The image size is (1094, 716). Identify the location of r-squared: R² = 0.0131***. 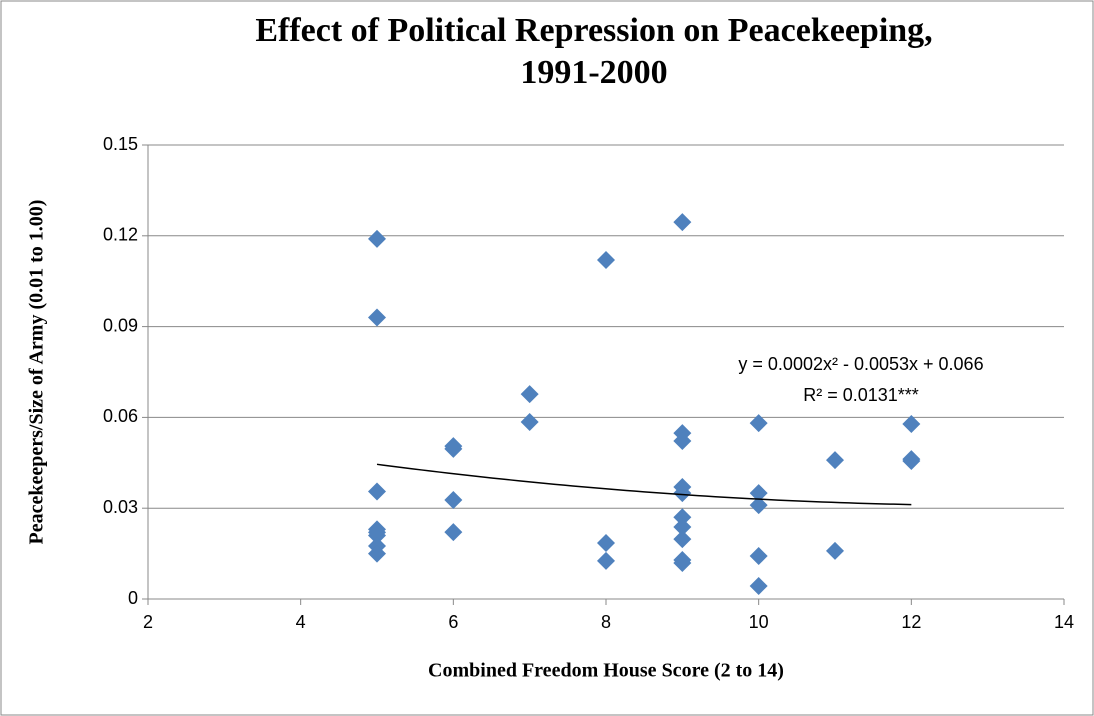
(861, 395).